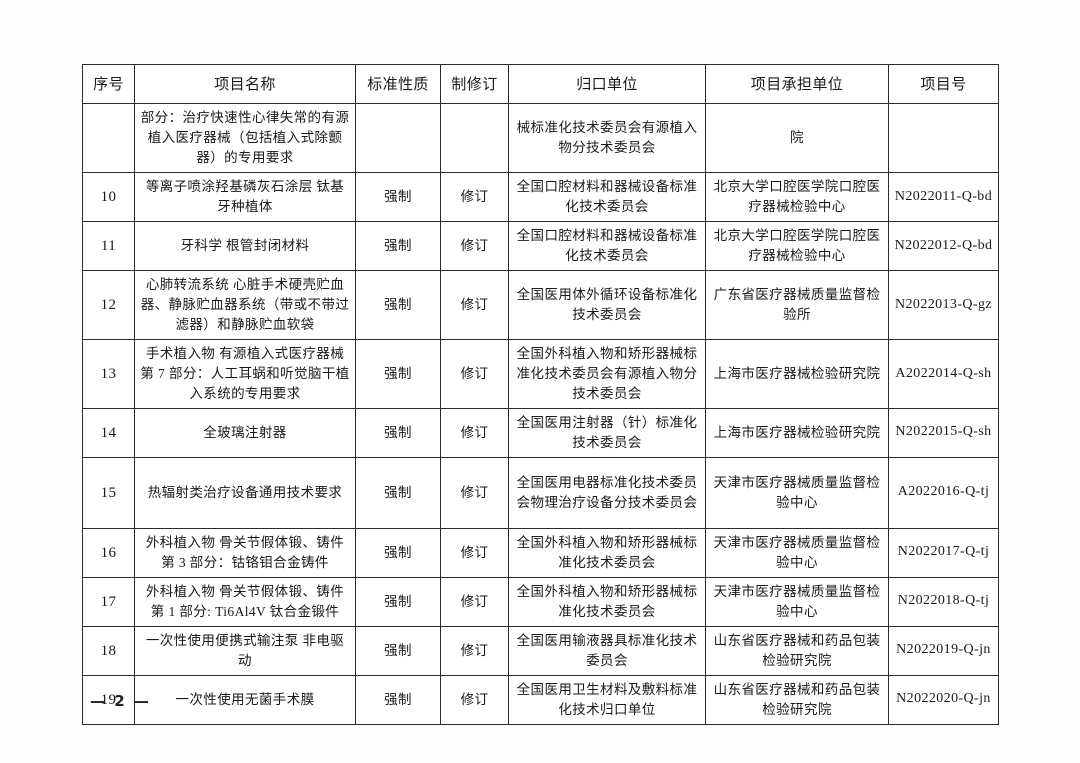 The height and width of the screenshot is (763, 1080). What do you see at coordinates (108, 650) in the screenshot?
I see `cell-seq: 18` at bounding box center [108, 650].